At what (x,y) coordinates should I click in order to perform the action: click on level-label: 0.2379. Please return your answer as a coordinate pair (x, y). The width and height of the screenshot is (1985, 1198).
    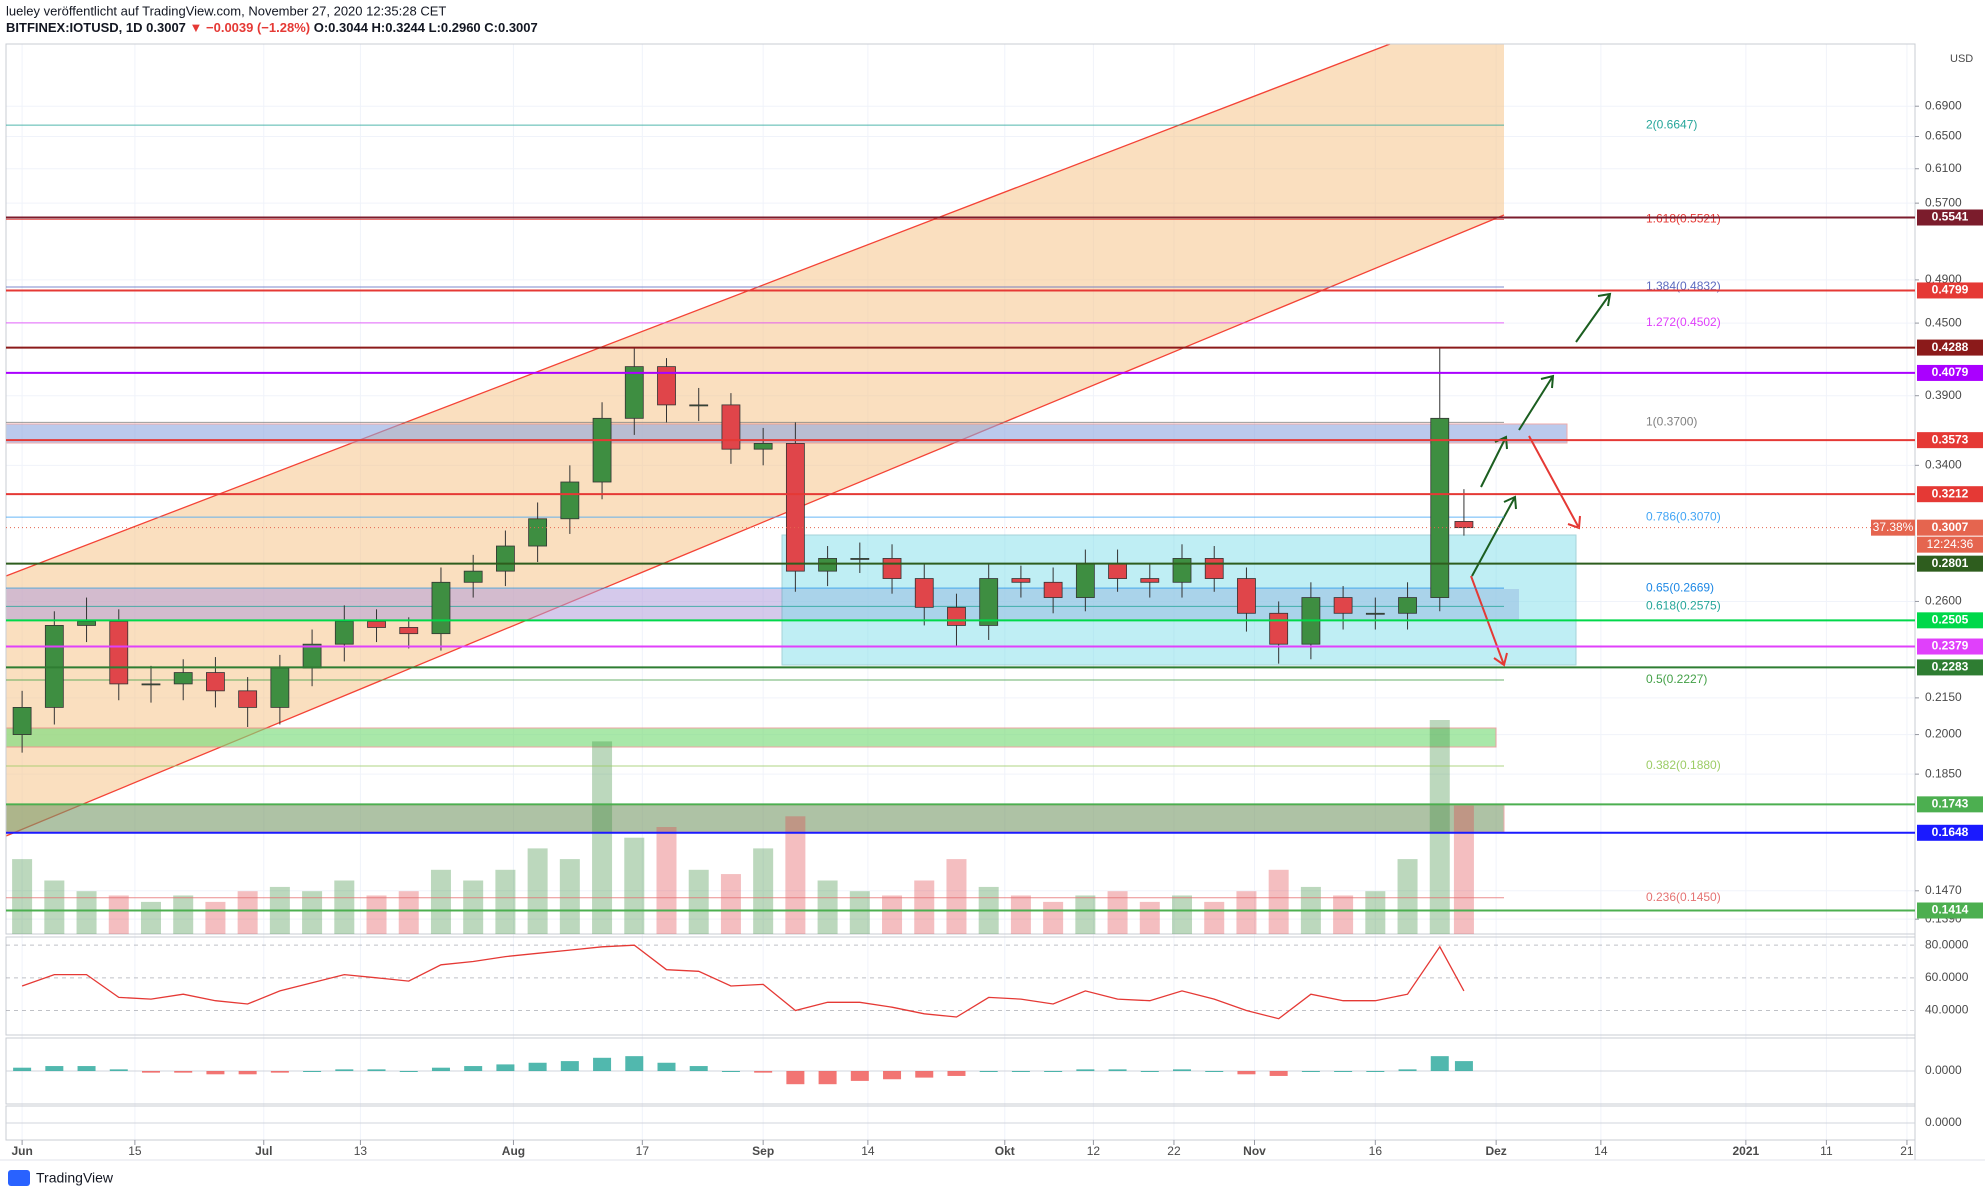
    Looking at the image, I should click on (1950, 646).